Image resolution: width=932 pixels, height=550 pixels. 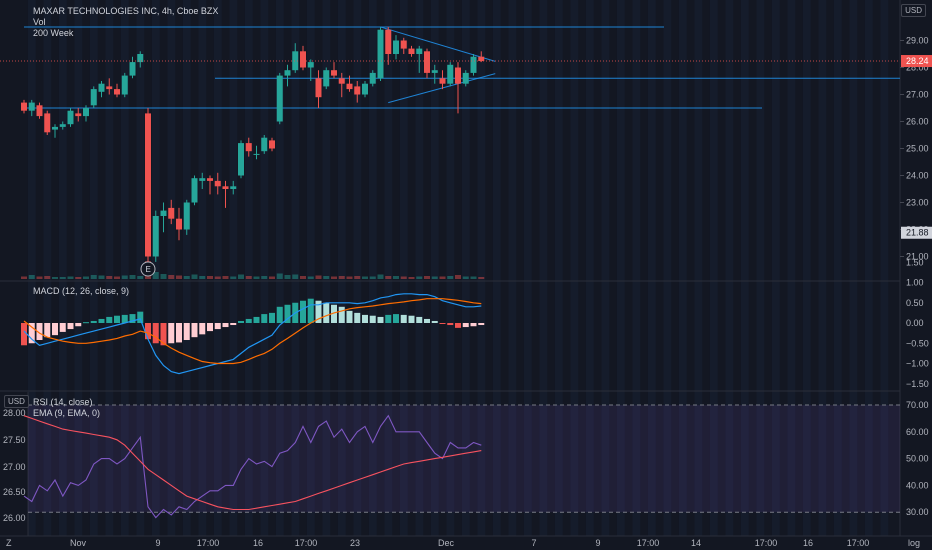 I want to click on time-tick-label: Nov, so click(x=78, y=543).